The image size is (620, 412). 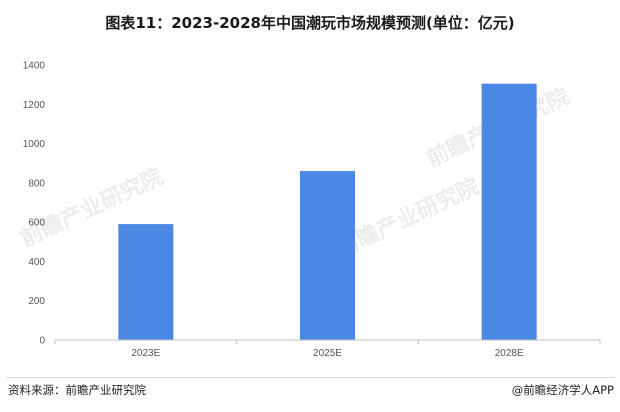 What do you see at coordinates (145, 353) in the screenshot?
I see `x-tick-label: 2023E` at bounding box center [145, 353].